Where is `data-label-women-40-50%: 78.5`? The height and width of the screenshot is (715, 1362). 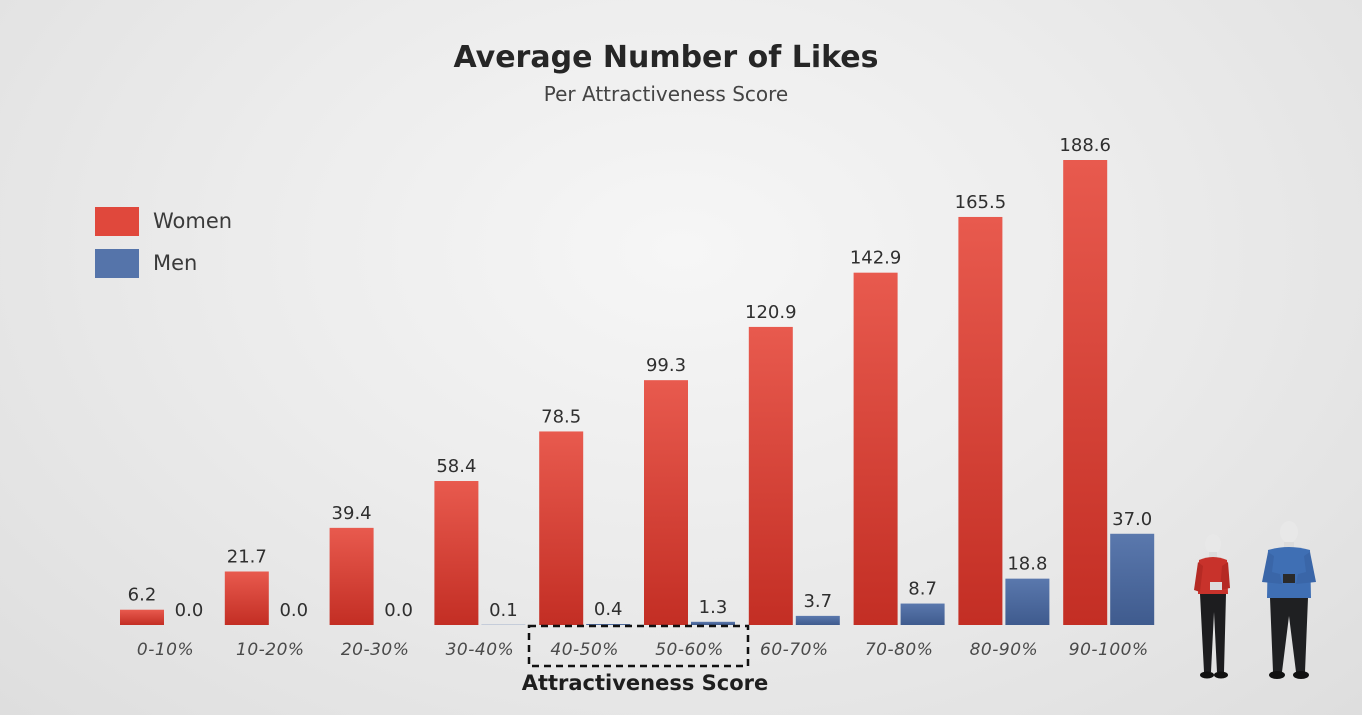
data-label-women-40-50%: 78.5 is located at coordinates (561, 416).